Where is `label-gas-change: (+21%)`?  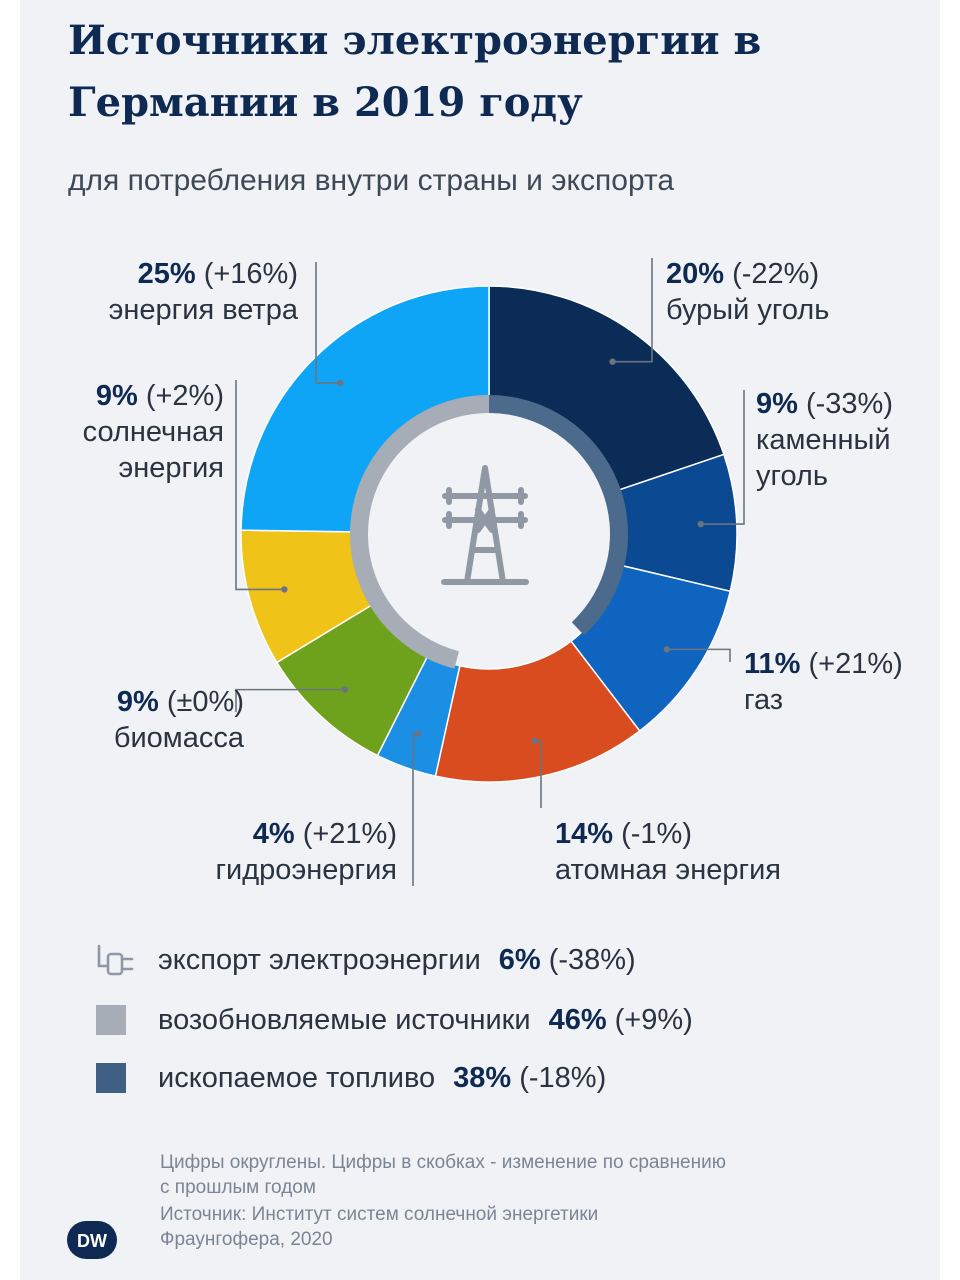 label-gas-change: (+21%) is located at coordinates (855, 664).